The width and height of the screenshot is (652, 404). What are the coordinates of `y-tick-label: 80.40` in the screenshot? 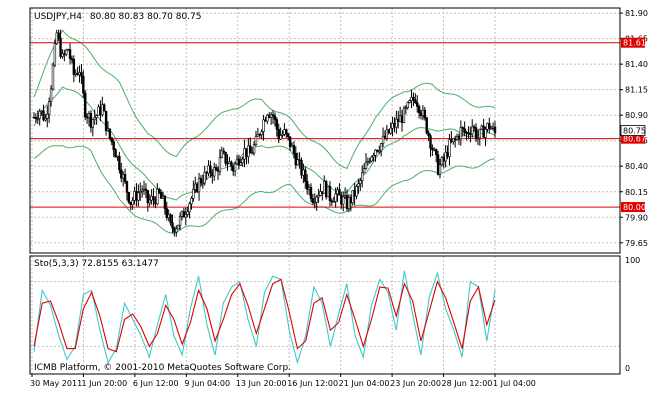 It's located at (636, 166).